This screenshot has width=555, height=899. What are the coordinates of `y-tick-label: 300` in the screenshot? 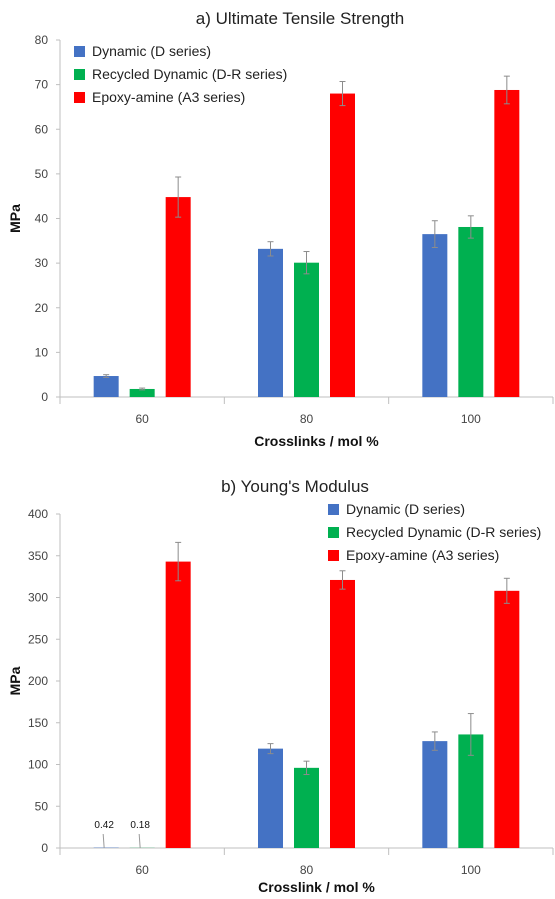 It's located at (38, 598).